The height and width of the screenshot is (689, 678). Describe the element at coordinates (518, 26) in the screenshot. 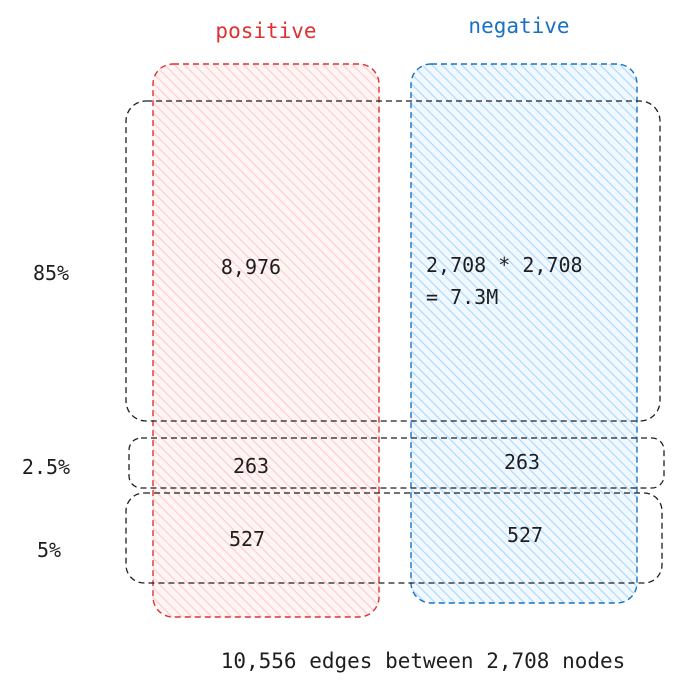

I see `negative-column-title: negative` at that location.